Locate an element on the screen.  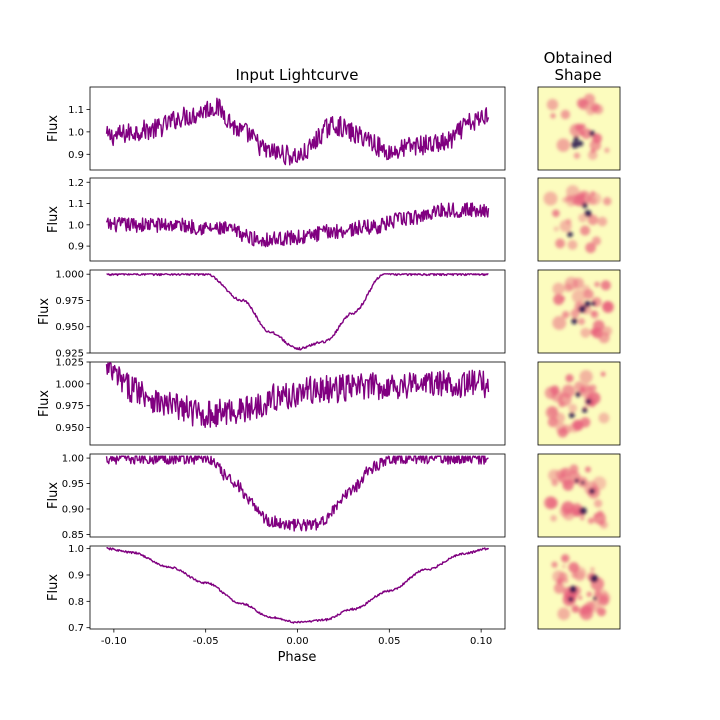
x-tick-label: -0.10 is located at coordinates (114, 641).